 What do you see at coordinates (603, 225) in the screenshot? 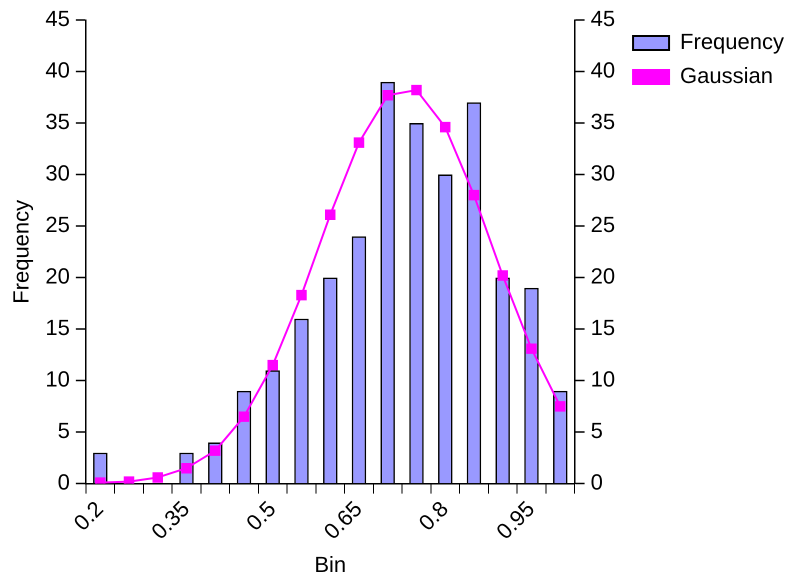
I see `y2-tick-label: 25` at bounding box center [603, 225].